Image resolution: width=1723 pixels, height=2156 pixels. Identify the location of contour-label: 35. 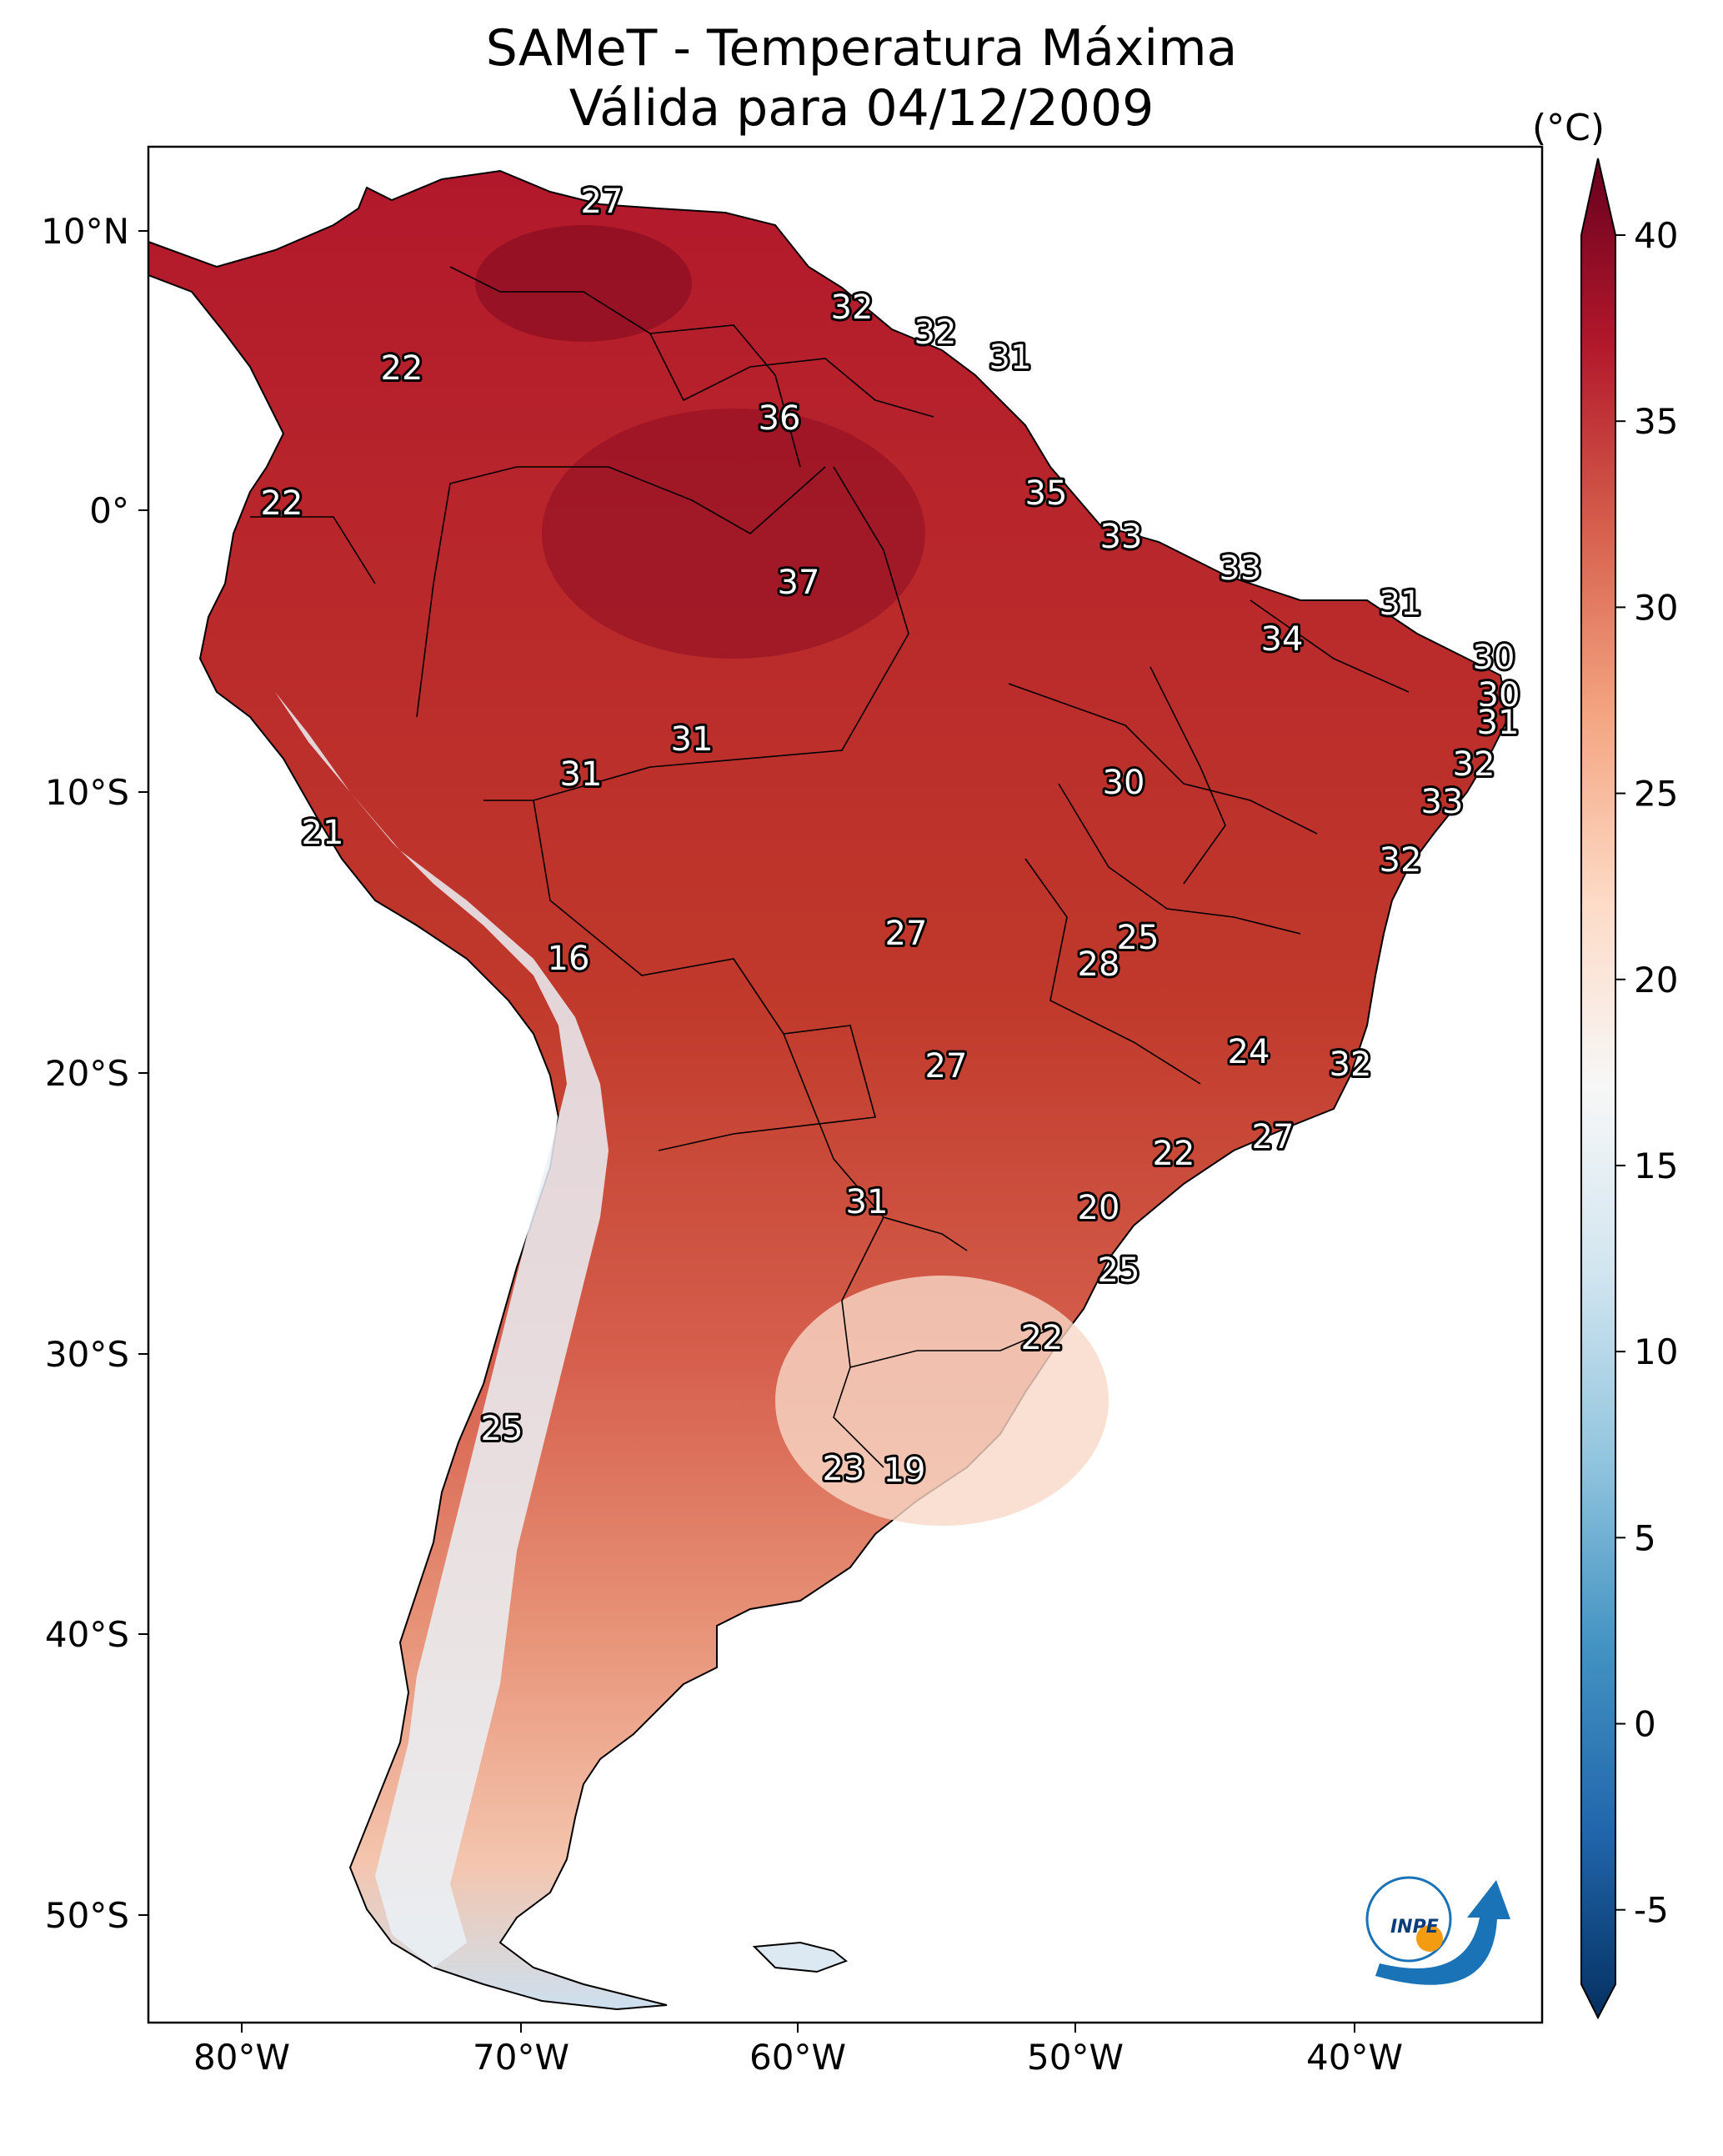
(1046, 494).